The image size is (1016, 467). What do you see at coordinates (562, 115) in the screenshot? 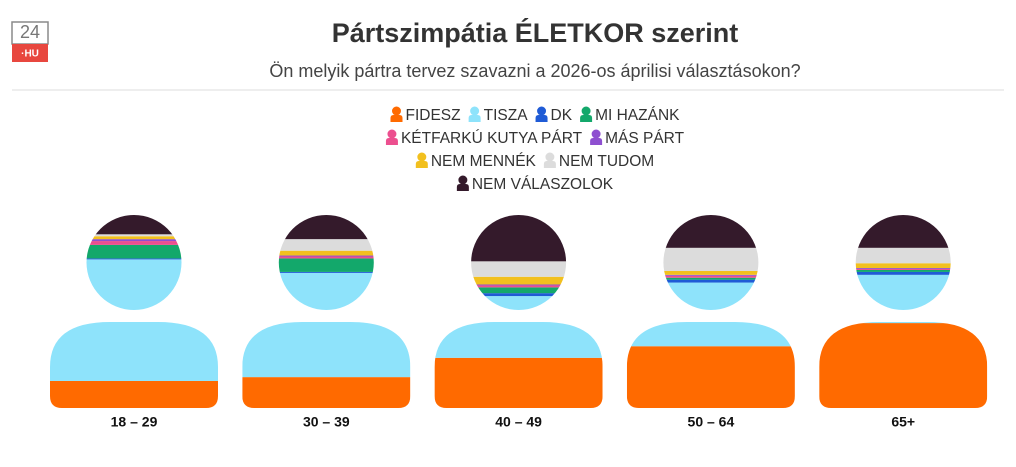
I see `legend-label: DK` at bounding box center [562, 115].